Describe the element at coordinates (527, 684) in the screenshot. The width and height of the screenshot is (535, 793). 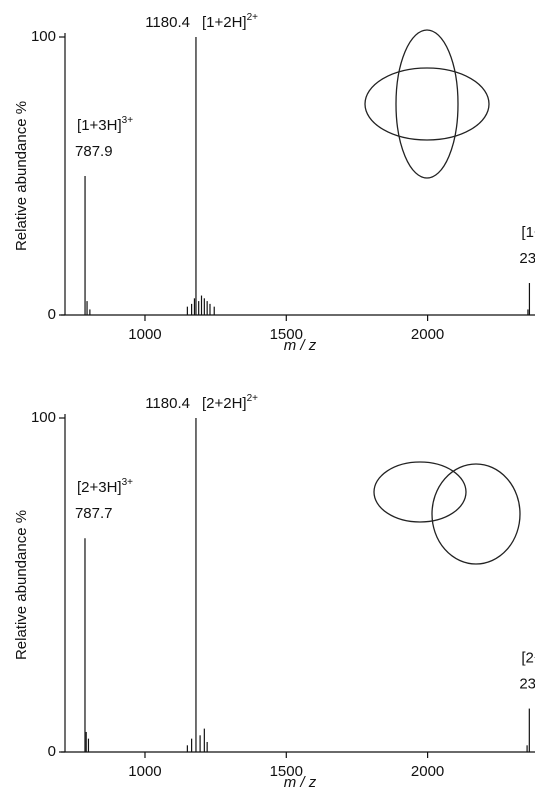
I see `peak-mz: 2359.9` at that location.